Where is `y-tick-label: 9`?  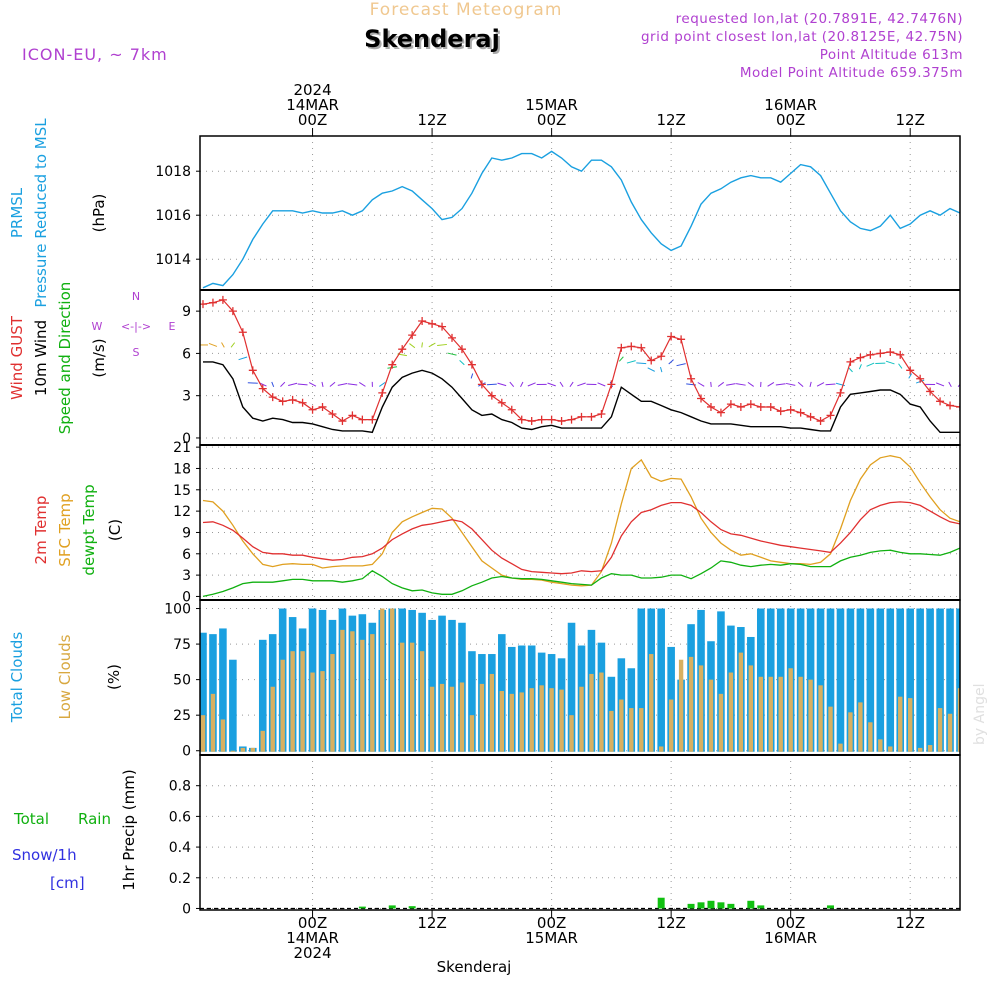 y-tick-label: 9 is located at coordinates (186, 533).